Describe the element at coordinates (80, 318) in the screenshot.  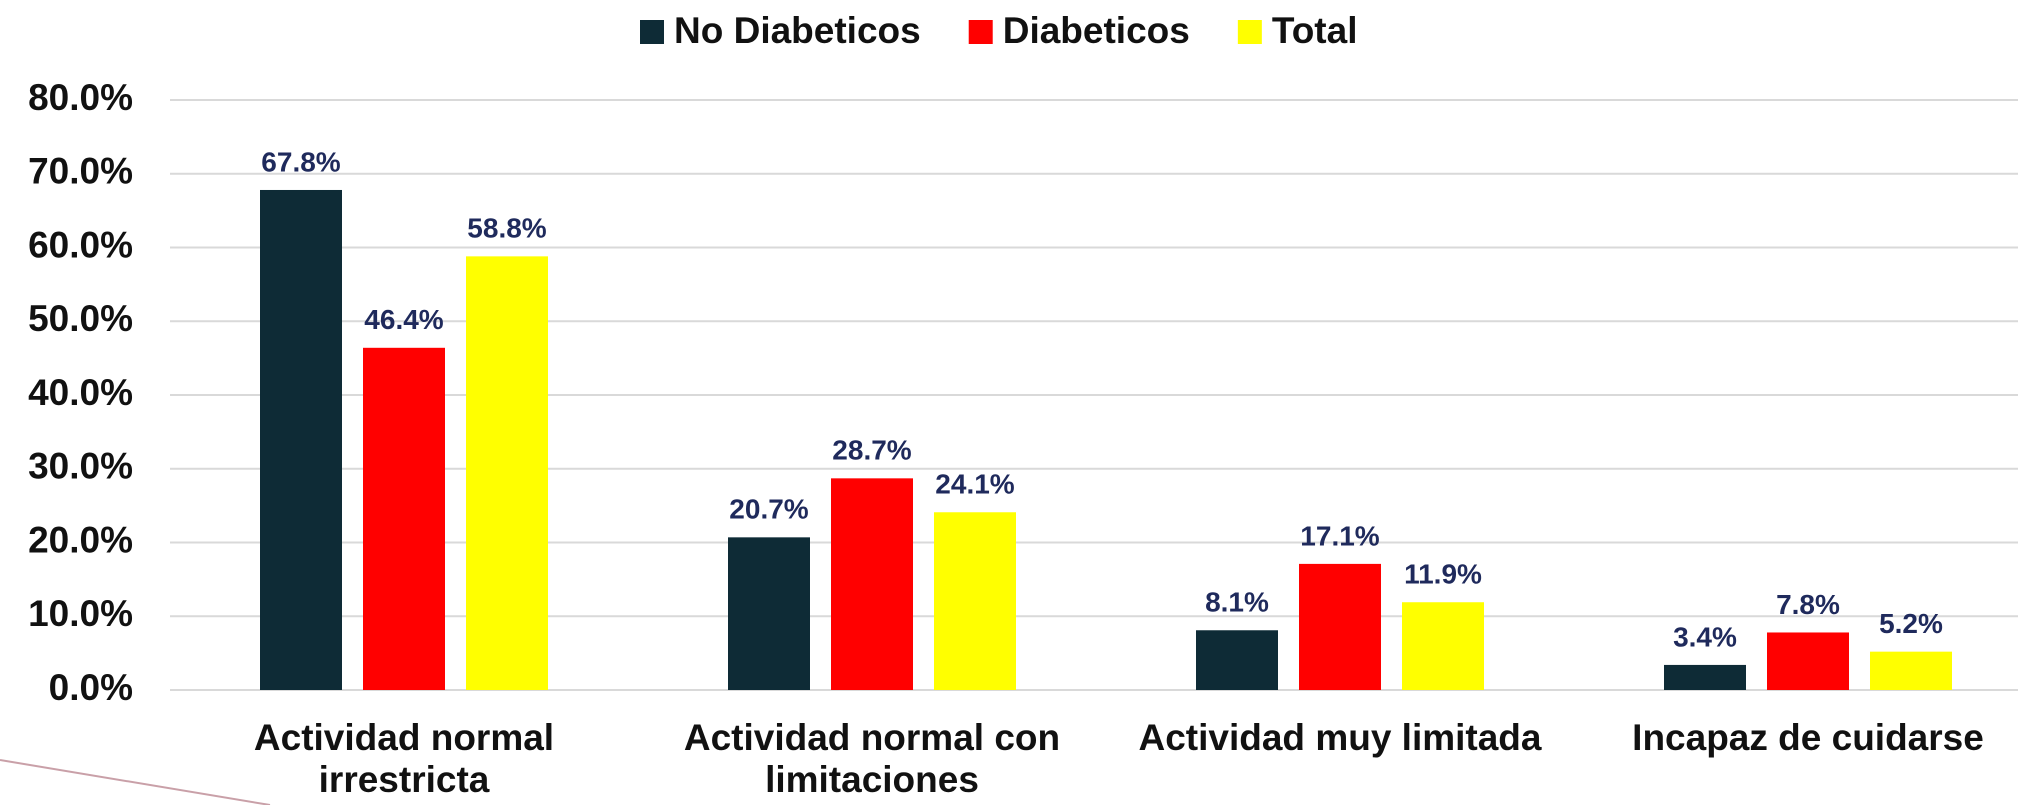
I see `y-tick-label: 50.0%` at that location.